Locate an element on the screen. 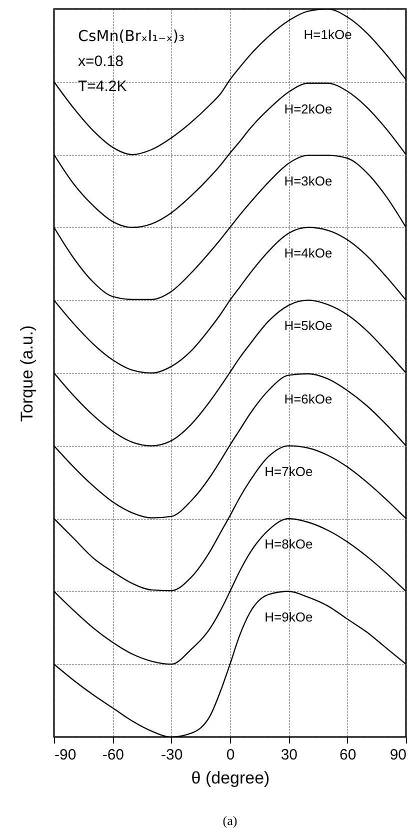 The width and height of the screenshot is (418, 837). y-axis-title: Torque (a.u.) is located at coordinates (27, 373).